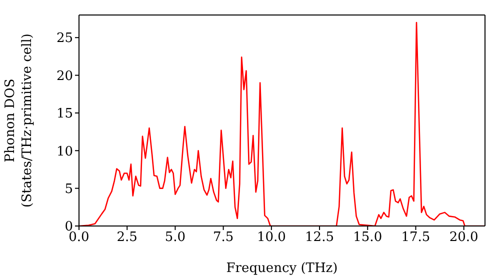 Image resolution: width=500 pixels, height=280 pixels. What do you see at coordinates (64, 38) in the screenshot?
I see `y-tick-label: 25` at bounding box center [64, 38].